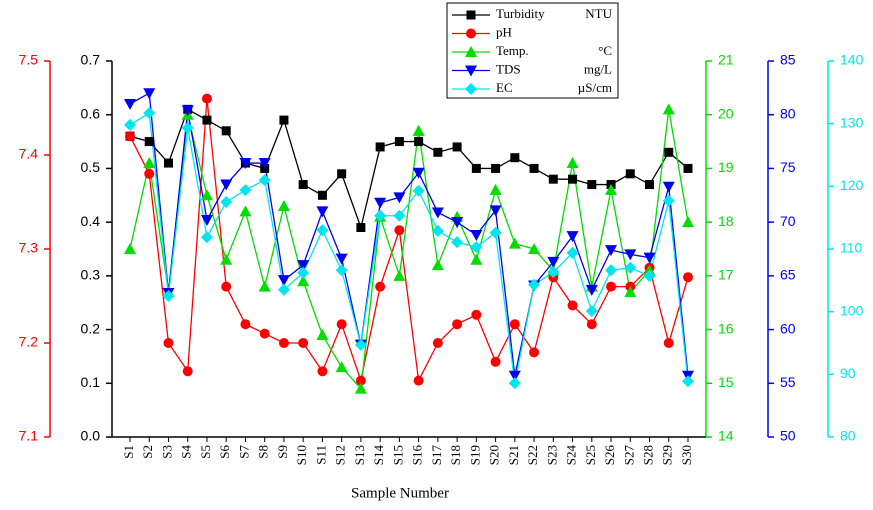  Describe the element at coordinates (91, 221) in the screenshot. I see `y-tick-label: 0.4` at that location.